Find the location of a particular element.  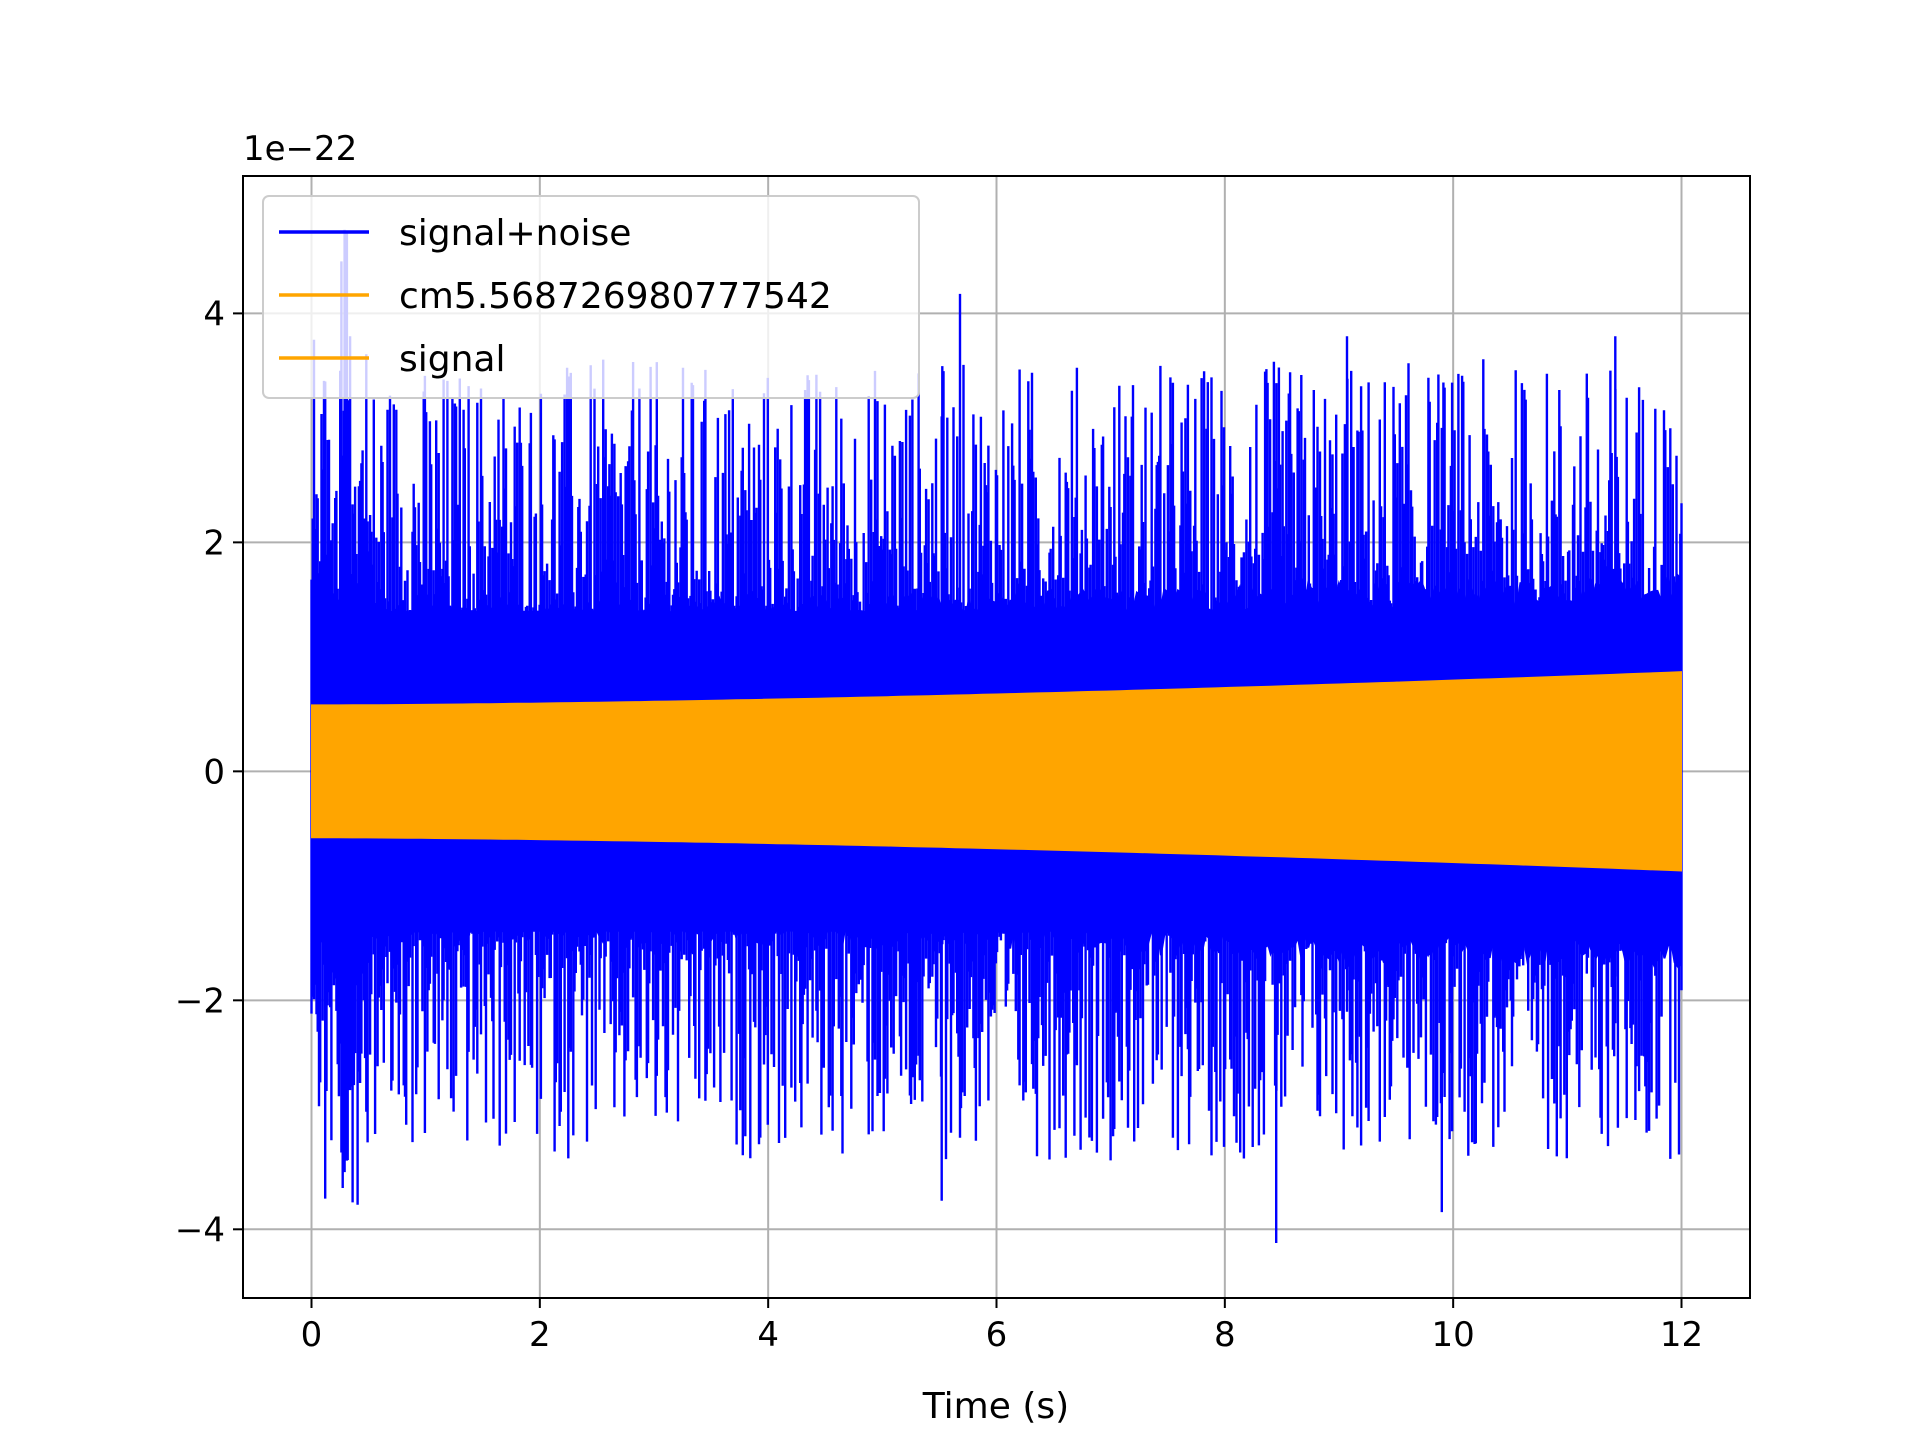

y-offset-label: 1e−22 is located at coordinates (300, 149).